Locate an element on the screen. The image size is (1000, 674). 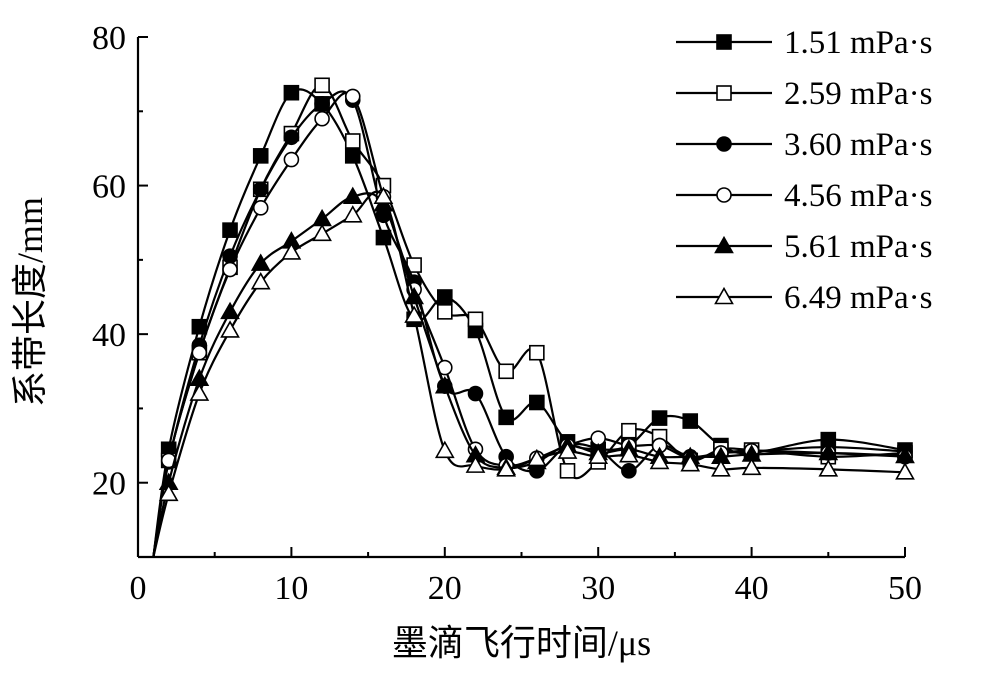
y-tick-label: 80 is located at coordinates (109, 38).